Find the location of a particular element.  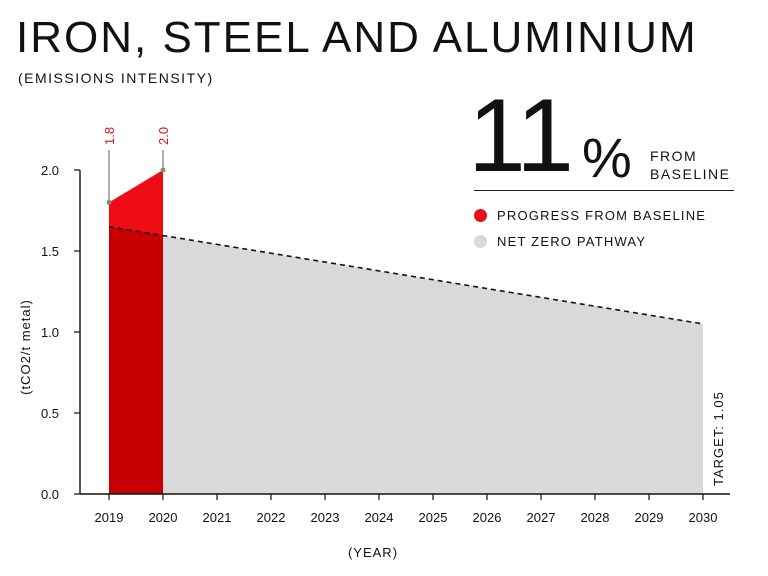

kpi-value: 11 is located at coordinates (521, 136).